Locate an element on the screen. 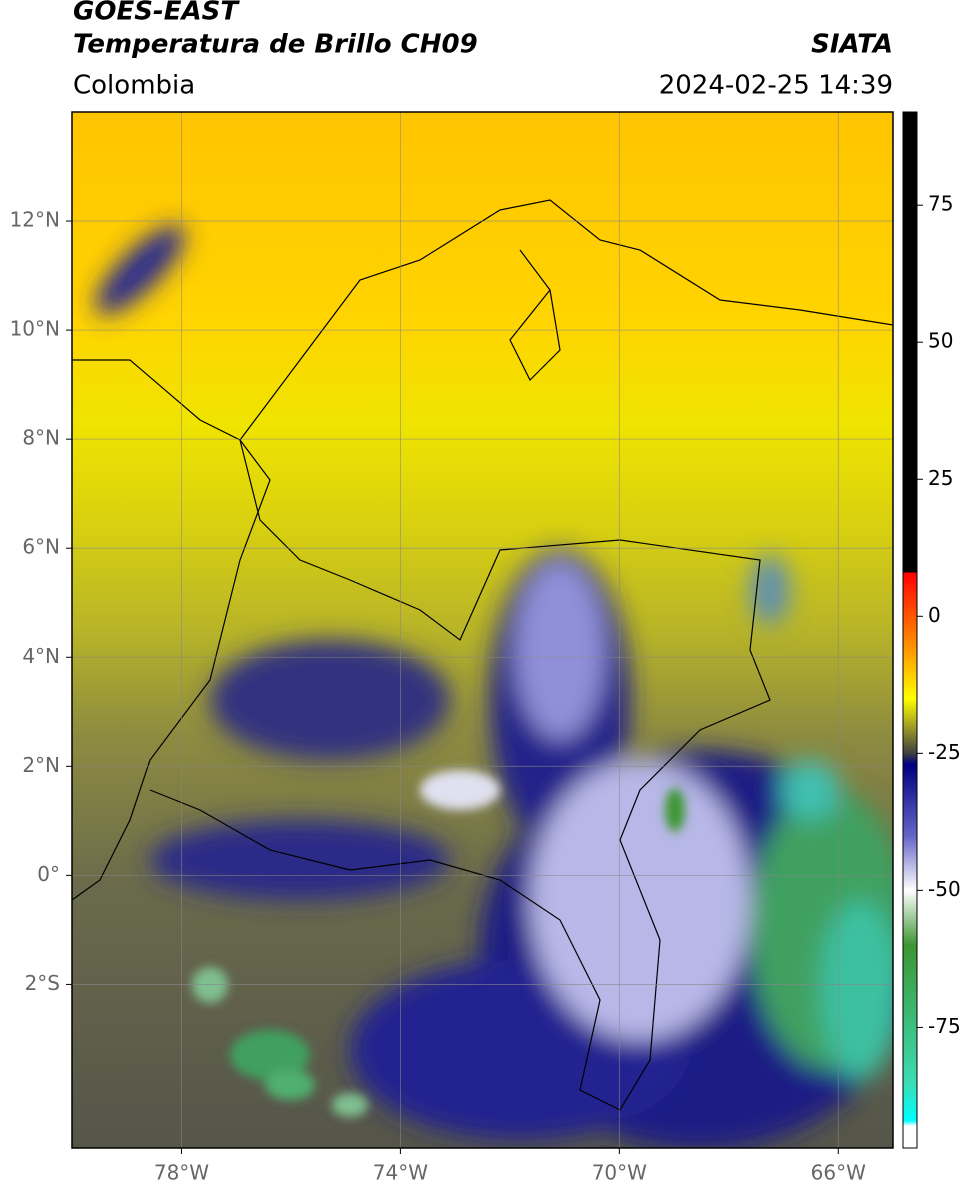 The height and width of the screenshot is (1194, 966). title: GOES-EAST is located at coordinates (156, 13).